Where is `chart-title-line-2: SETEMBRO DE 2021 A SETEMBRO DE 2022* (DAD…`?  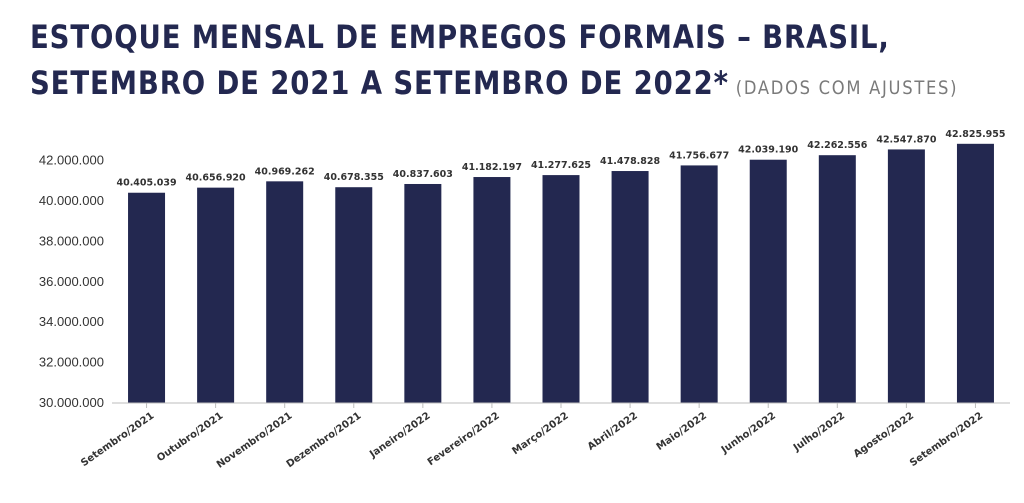 chart-title-line-2: SETEMBRO DE 2021 A SETEMBRO DE 2022* (DAD… is located at coordinates (493, 85).